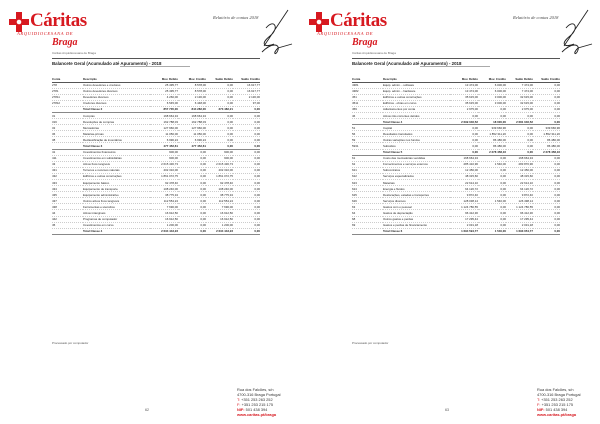 Image resolution: width=600 pixels, height=424 pixels. Describe the element at coordinates (416, 207) in the screenshot. I see `cell: Gastos com o pessoal` at that location.